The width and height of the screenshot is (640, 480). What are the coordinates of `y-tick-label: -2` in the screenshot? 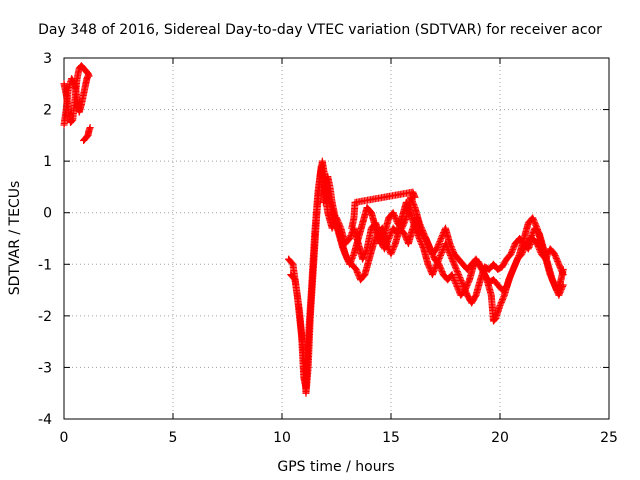 It's located at (45, 317).